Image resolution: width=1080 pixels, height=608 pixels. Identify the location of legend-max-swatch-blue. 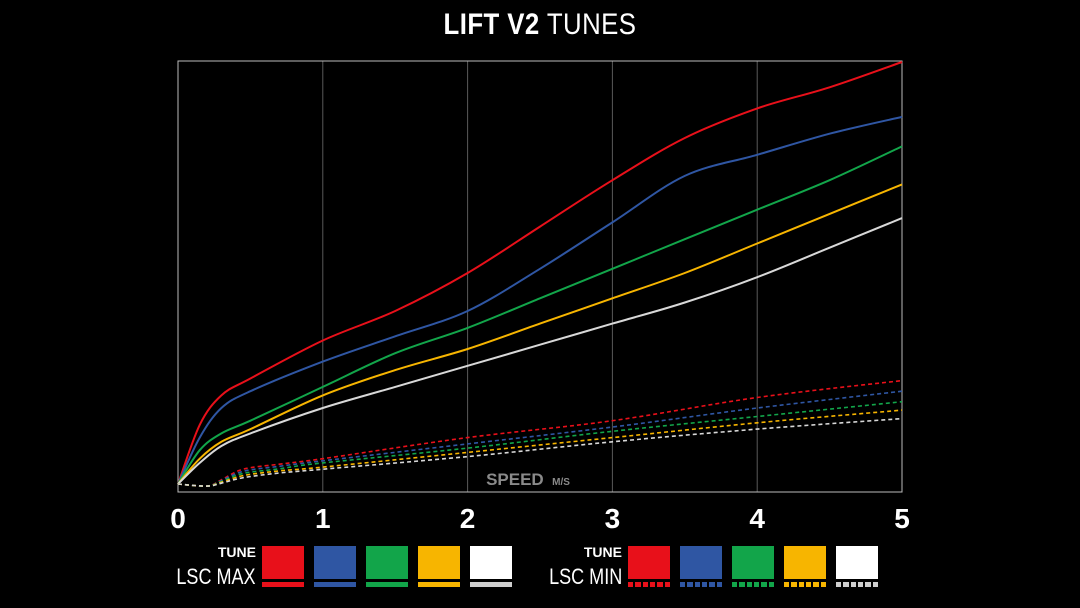
(335, 568).